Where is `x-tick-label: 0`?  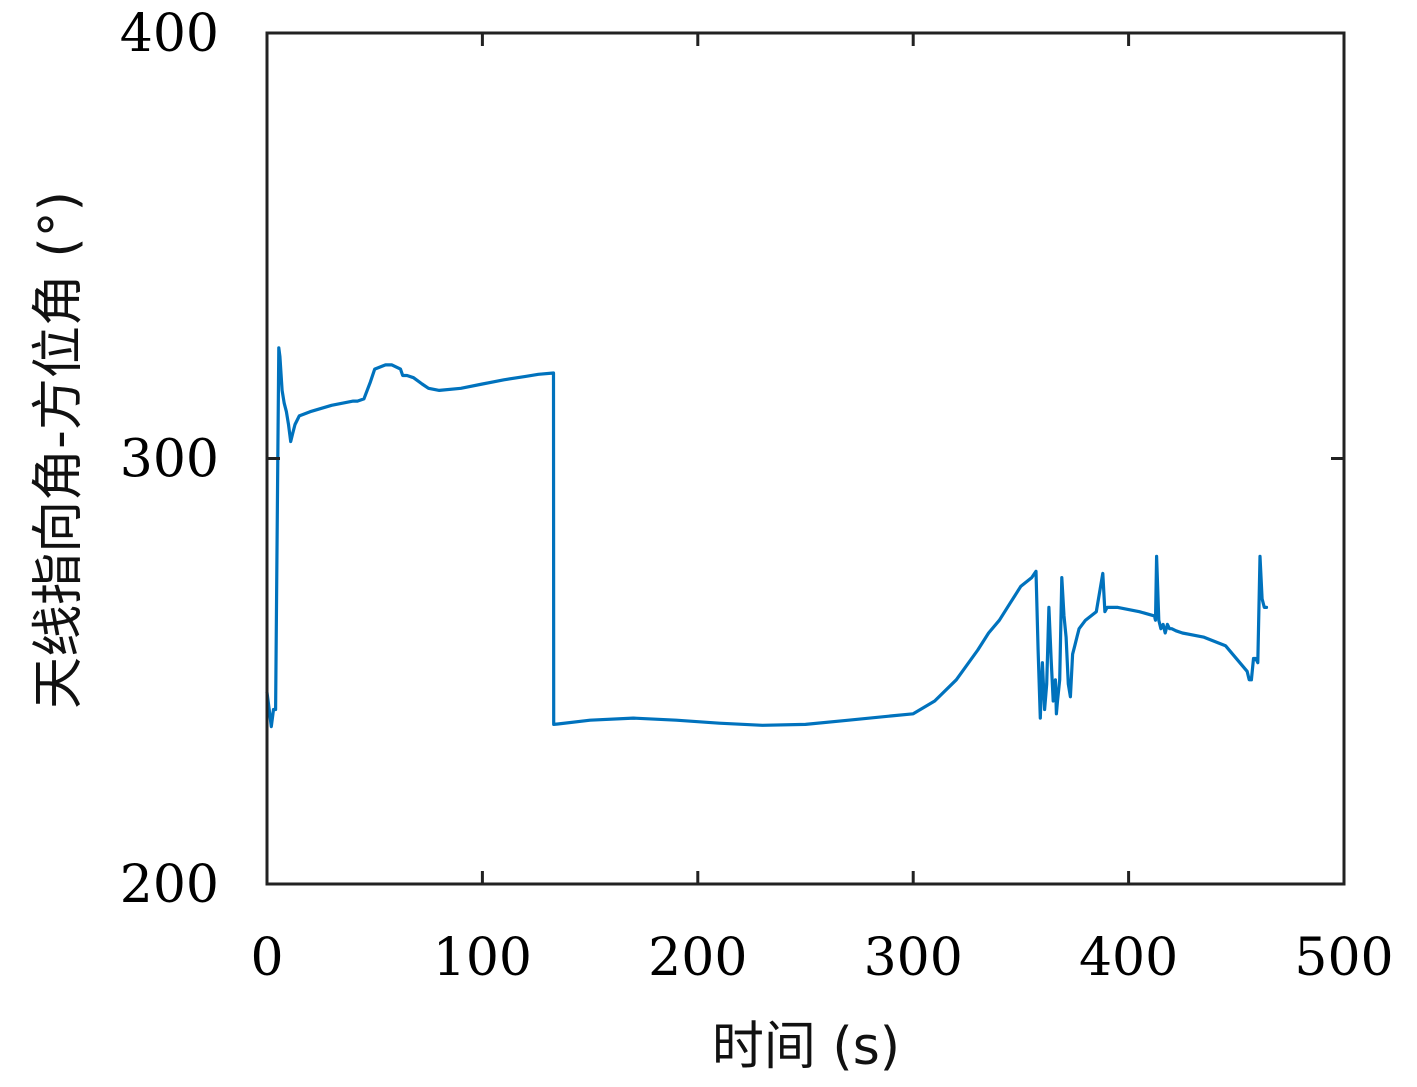
x-tick-label: 0 is located at coordinates (266, 958).